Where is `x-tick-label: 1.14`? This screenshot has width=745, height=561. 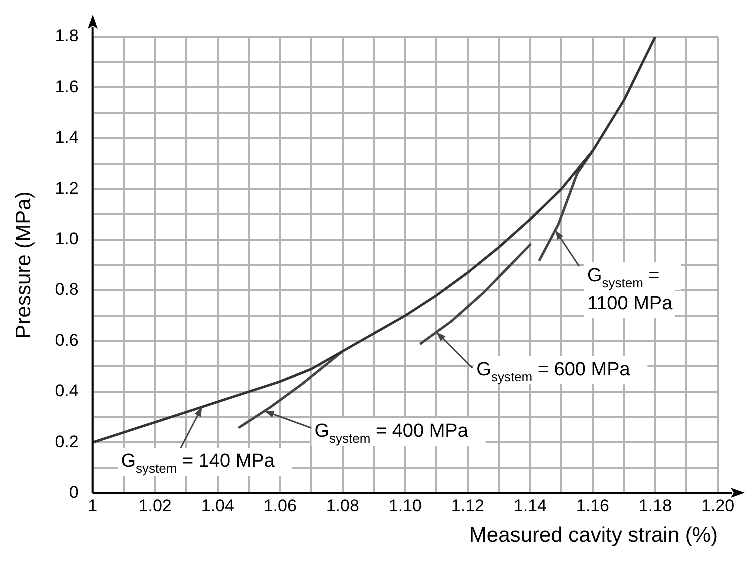 x-tick-label: 1.14 is located at coordinates (530, 506).